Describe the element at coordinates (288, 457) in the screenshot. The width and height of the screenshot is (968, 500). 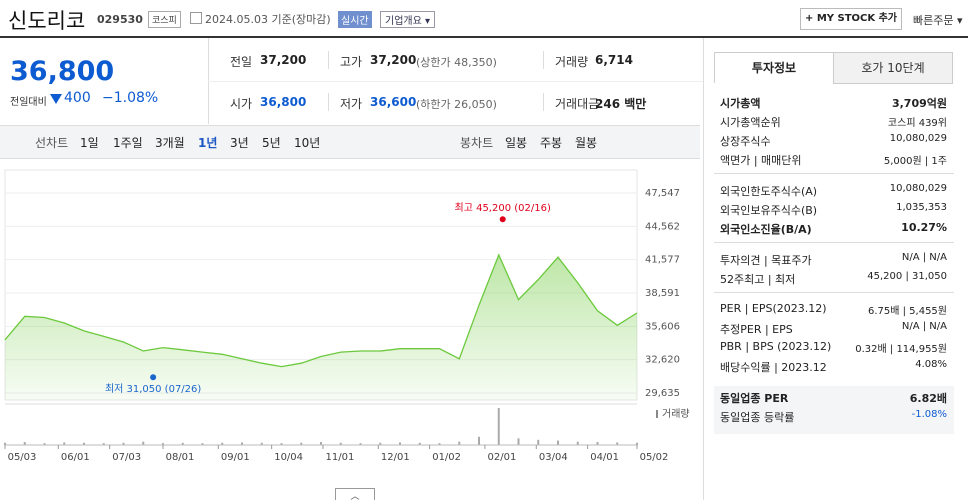
I see `x-tick-label: 10/04` at that location.